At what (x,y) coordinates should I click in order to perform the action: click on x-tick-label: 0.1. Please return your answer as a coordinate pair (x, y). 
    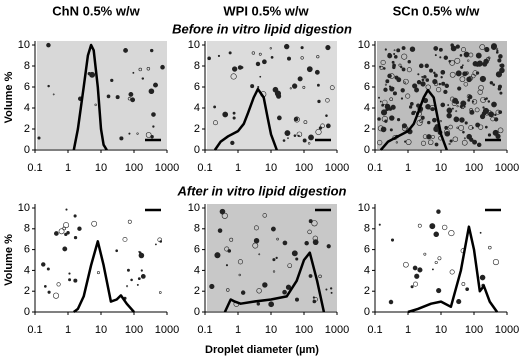
    Looking at the image, I should click on (374, 330).